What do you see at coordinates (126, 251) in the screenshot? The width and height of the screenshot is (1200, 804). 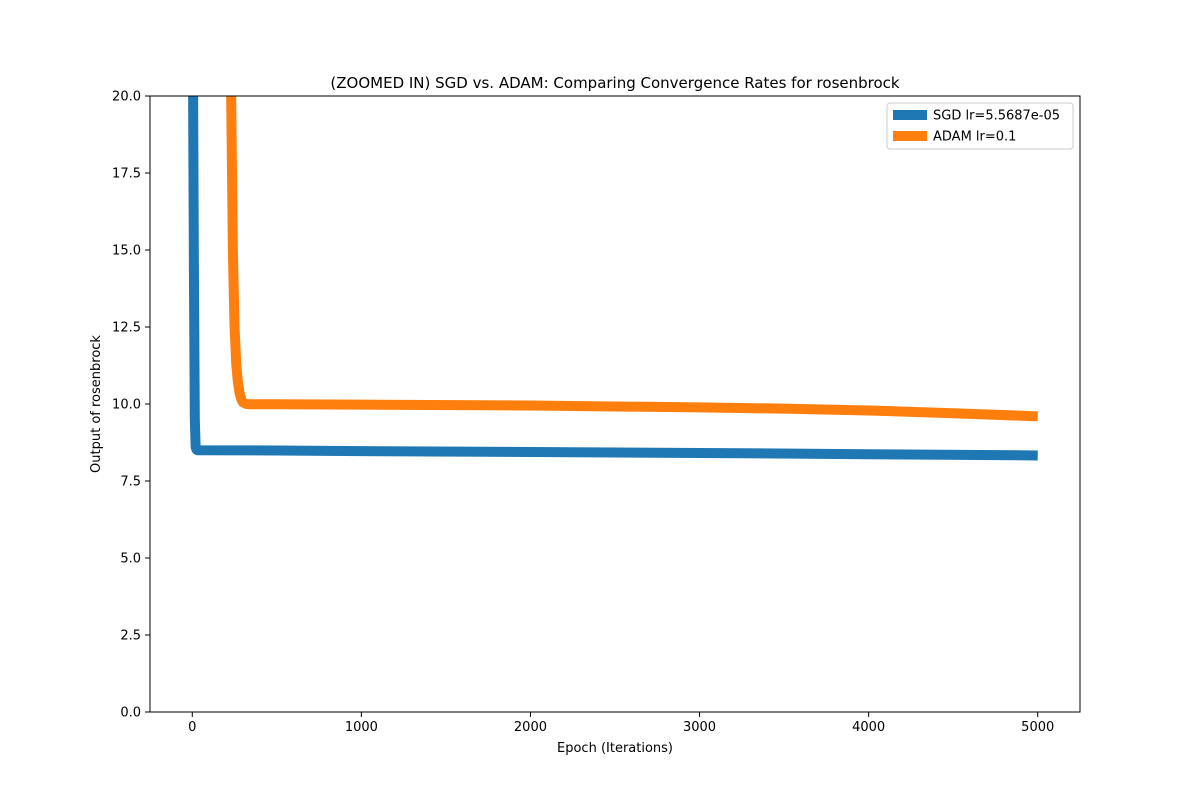 I see `y-tick-label: 15.0` at bounding box center [126, 251].